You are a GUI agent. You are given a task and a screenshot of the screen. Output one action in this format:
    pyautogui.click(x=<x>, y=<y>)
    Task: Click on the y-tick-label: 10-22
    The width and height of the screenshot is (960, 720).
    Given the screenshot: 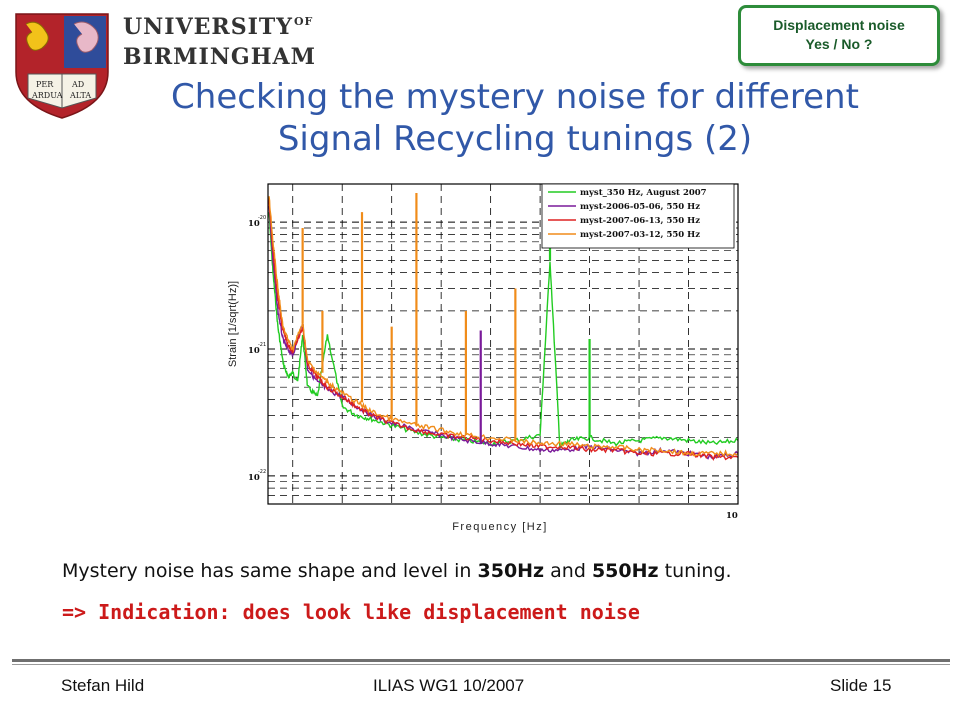 What is the action you would take?
    pyautogui.click(x=257, y=476)
    